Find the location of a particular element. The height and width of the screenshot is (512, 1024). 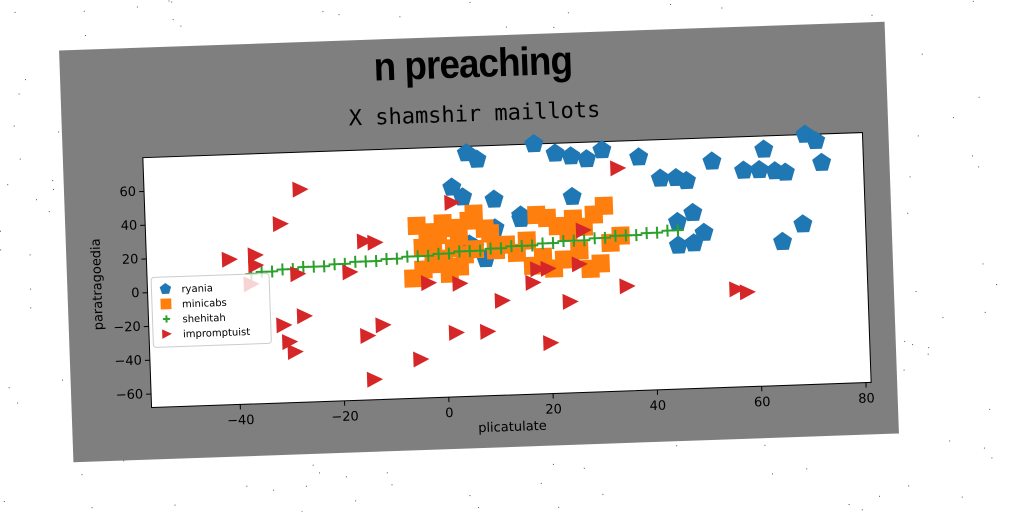

series-shehitah is located at coordinates (464, 252).